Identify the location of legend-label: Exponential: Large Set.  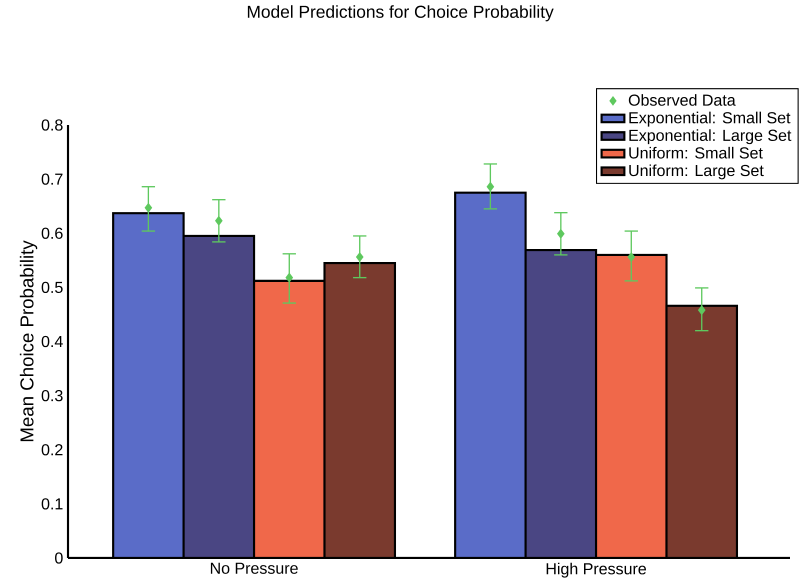
(710, 136).